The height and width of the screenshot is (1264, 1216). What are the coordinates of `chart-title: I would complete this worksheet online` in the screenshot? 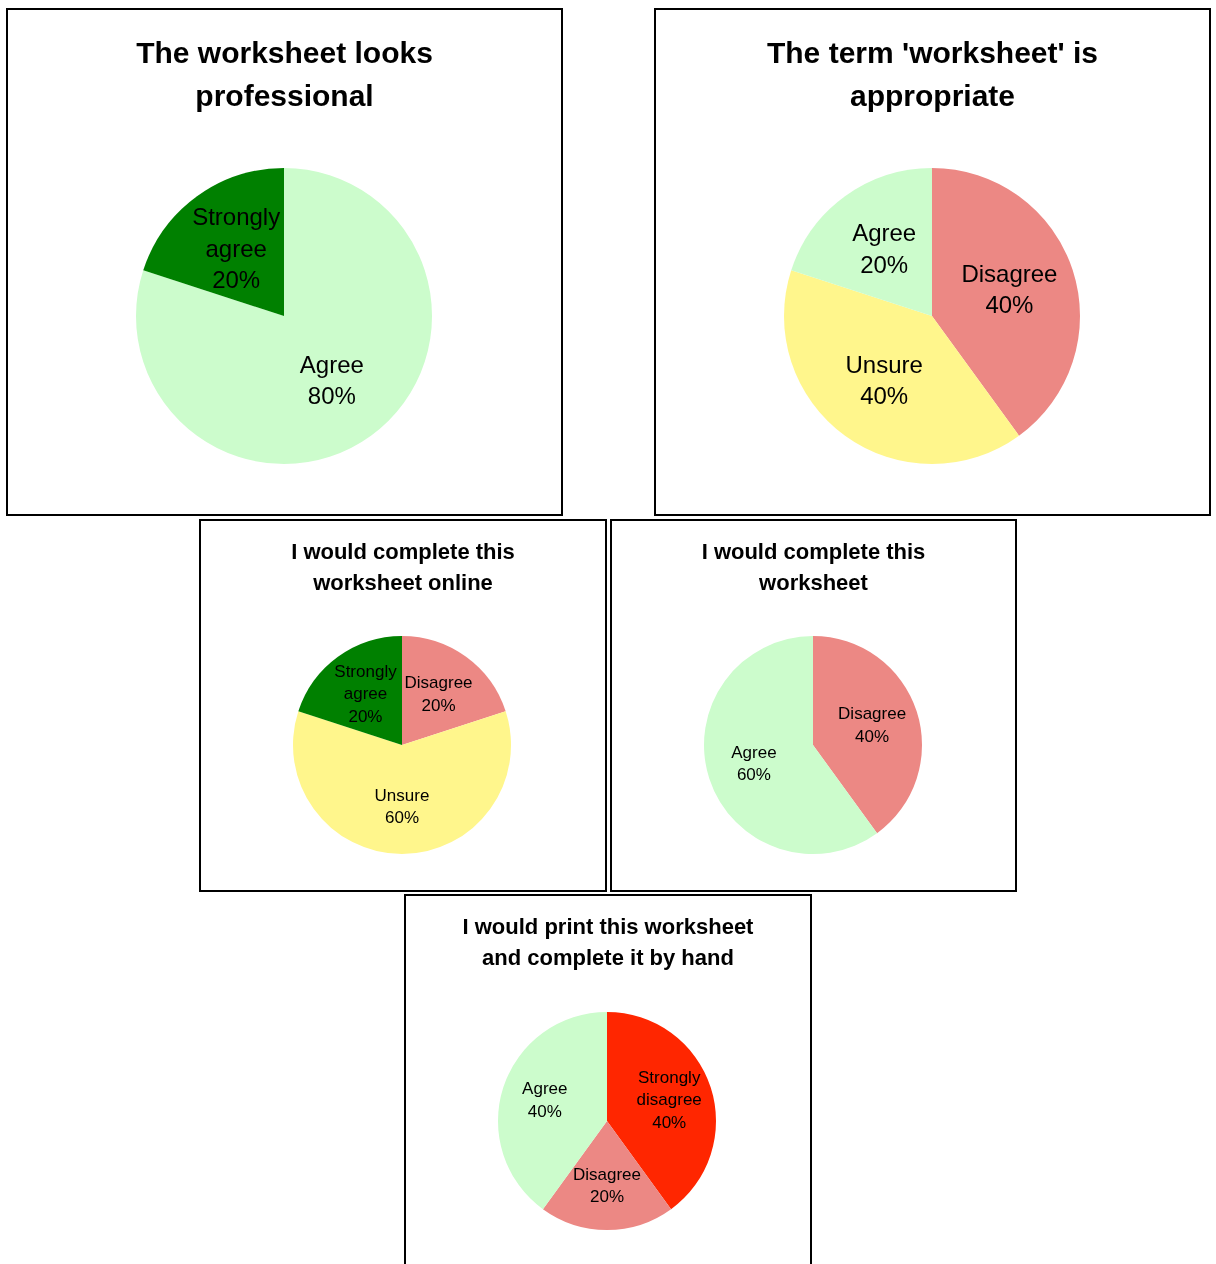 It's located at (403, 567).